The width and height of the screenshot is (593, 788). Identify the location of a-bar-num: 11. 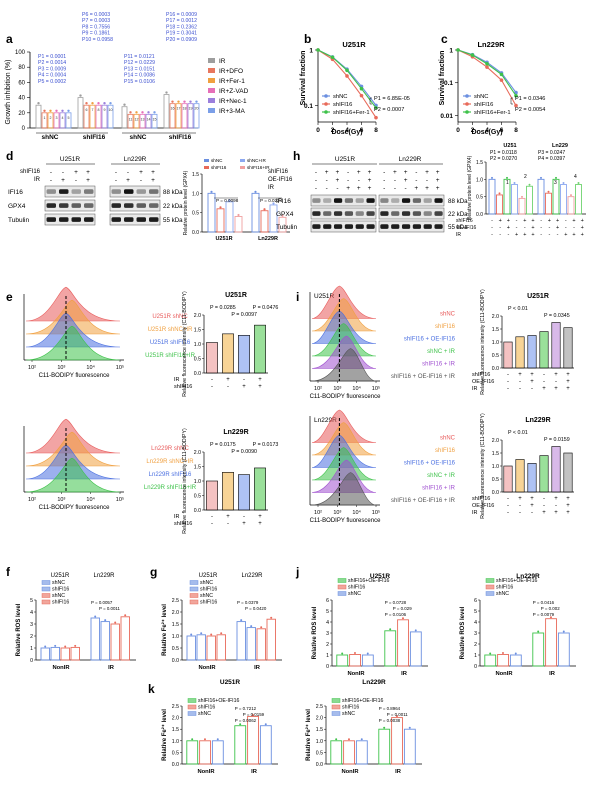
(131, 119).